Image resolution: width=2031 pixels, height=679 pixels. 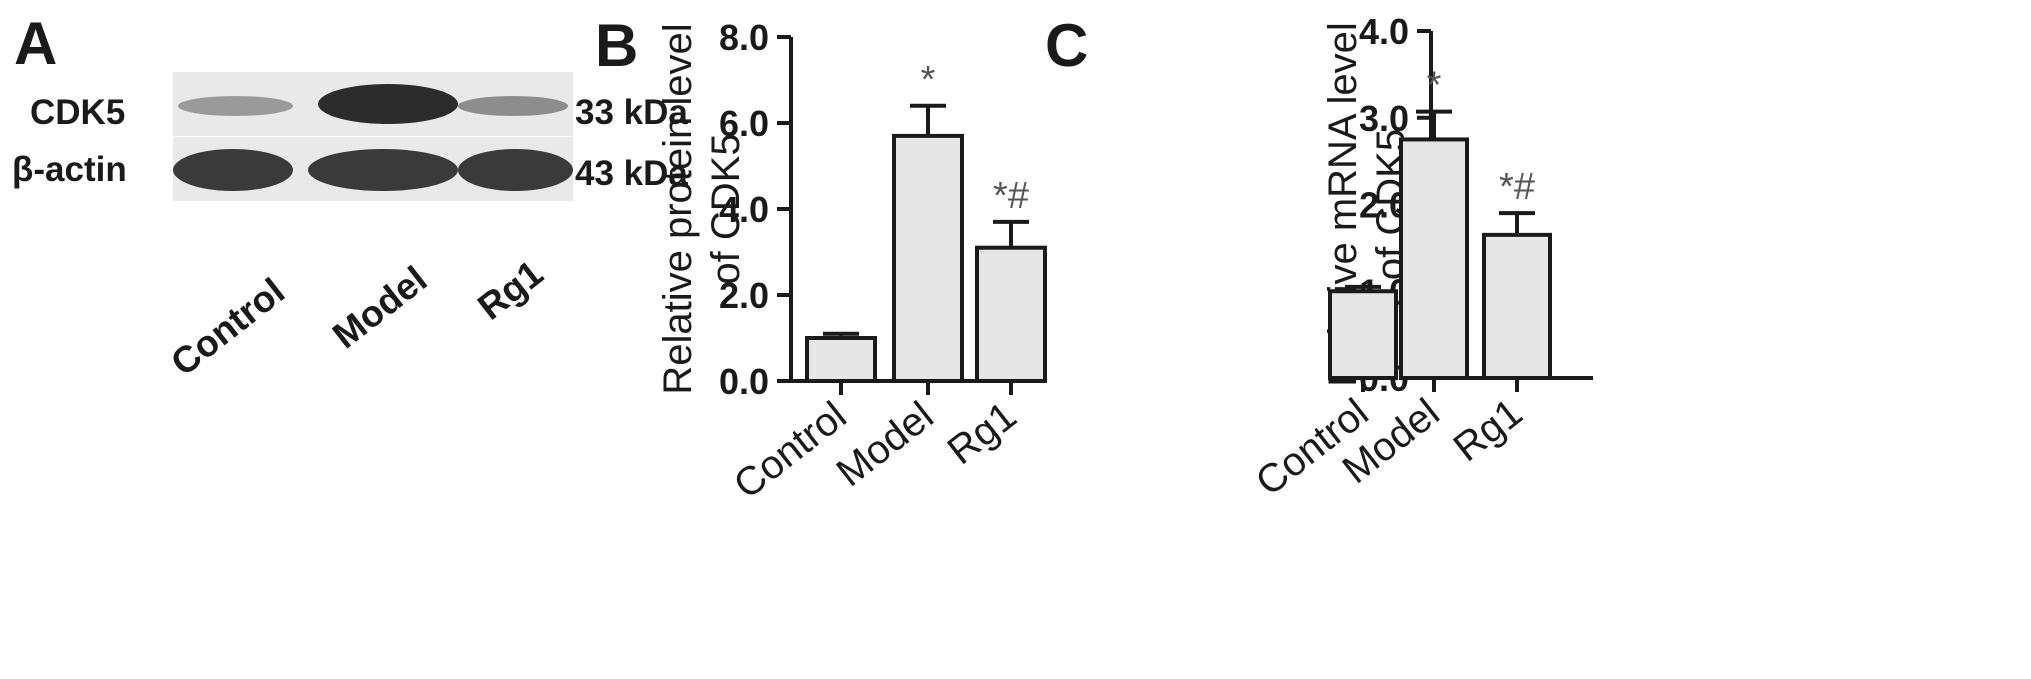 I want to click on blot-strip-beta-actin, so click(x=373, y=169).